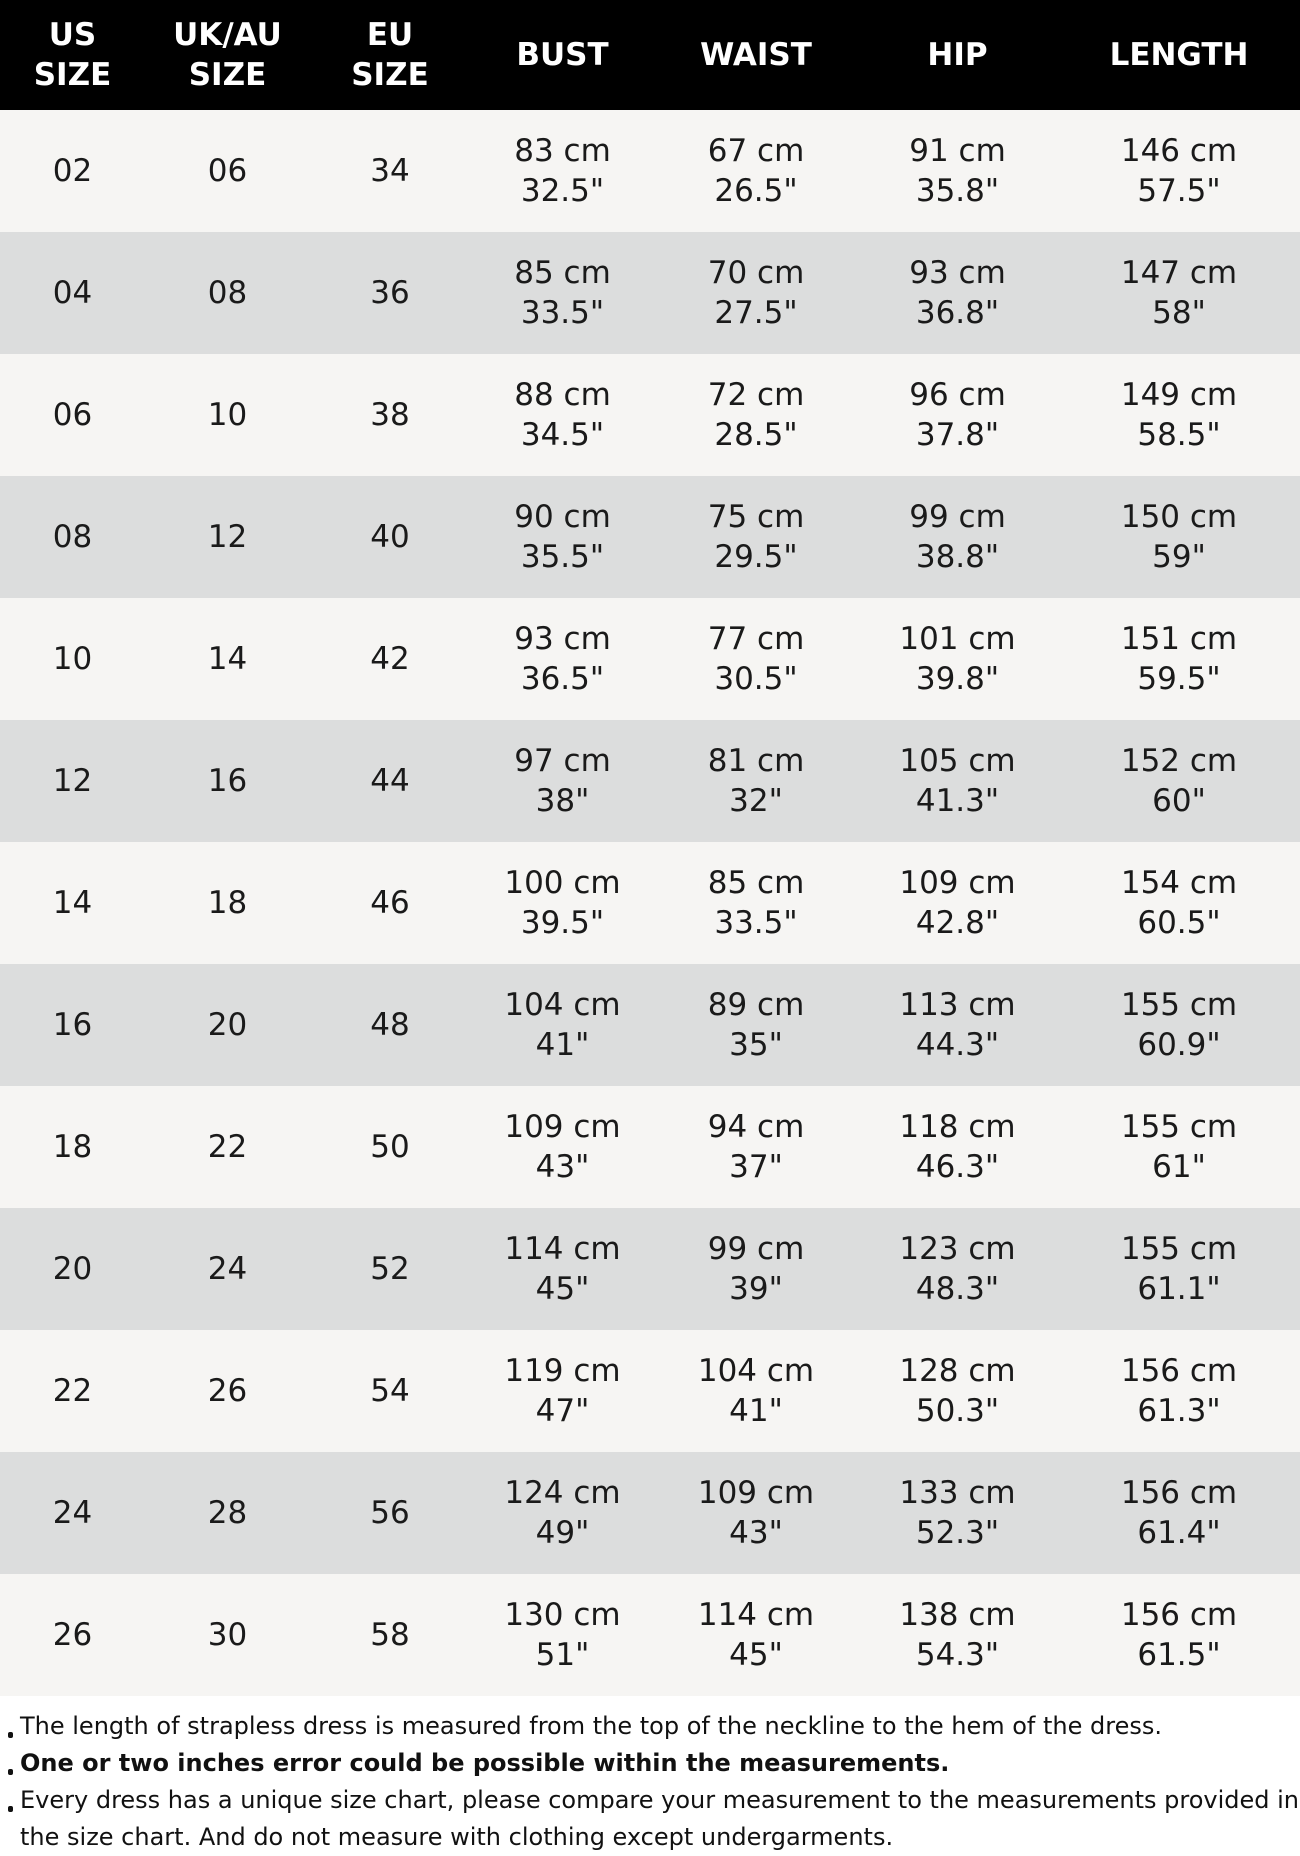 The image size is (1300, 1856). What do you see at coordinates (756, 435) in the screenshot?
I see `inch-value: 28.5"` at bounding box center [756, 435].